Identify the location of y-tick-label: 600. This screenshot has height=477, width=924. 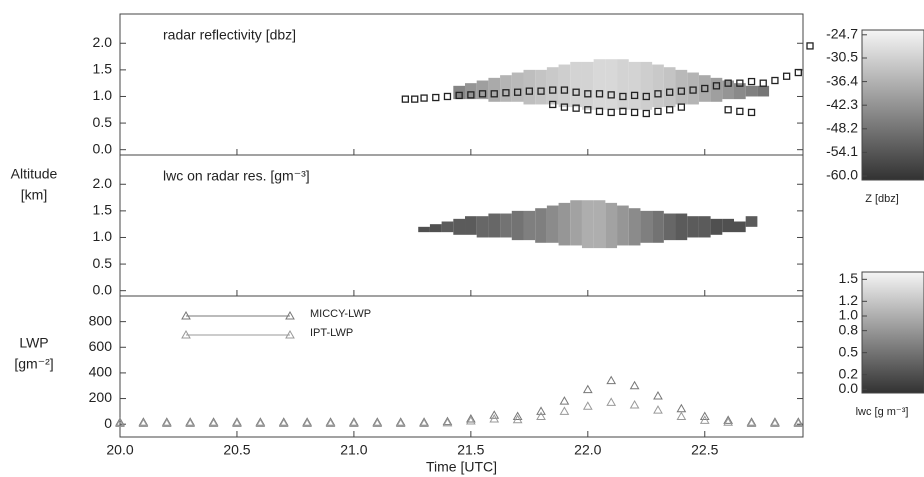
(101, 346).